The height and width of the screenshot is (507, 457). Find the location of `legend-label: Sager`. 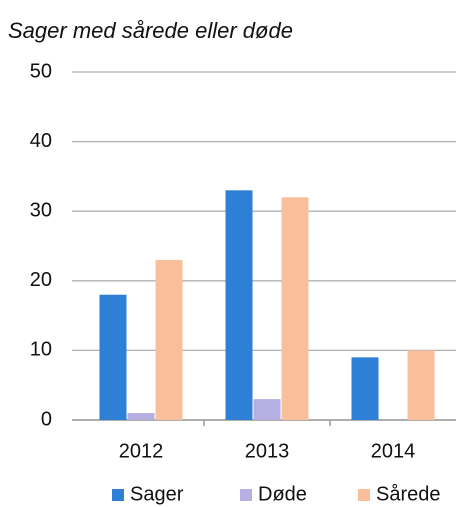

legend-label: Sager is located at coordinates (157, 494).